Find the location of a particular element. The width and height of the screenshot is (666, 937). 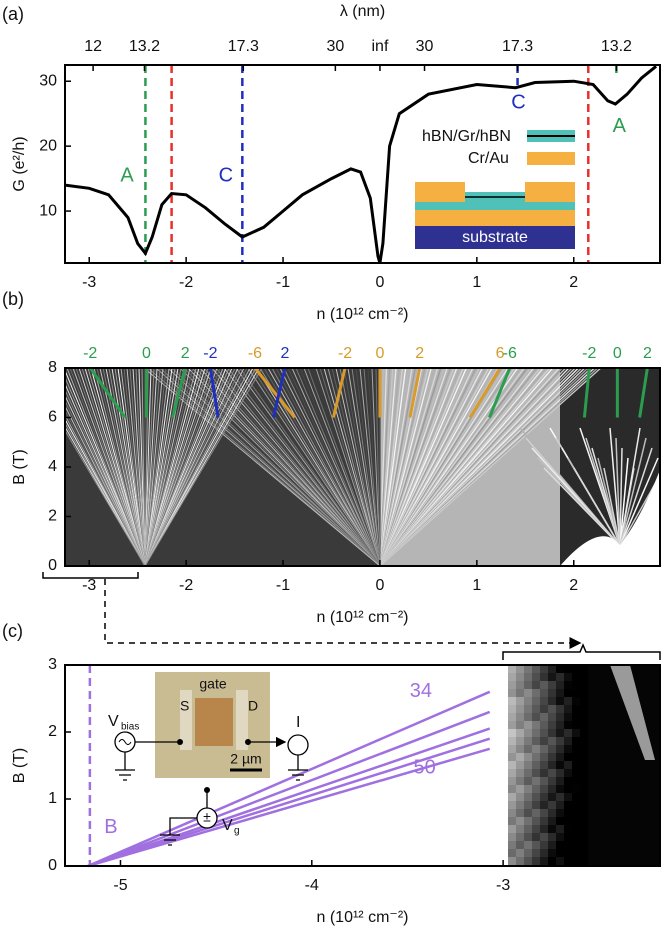

gate-source is located at coordinates (207, 818).